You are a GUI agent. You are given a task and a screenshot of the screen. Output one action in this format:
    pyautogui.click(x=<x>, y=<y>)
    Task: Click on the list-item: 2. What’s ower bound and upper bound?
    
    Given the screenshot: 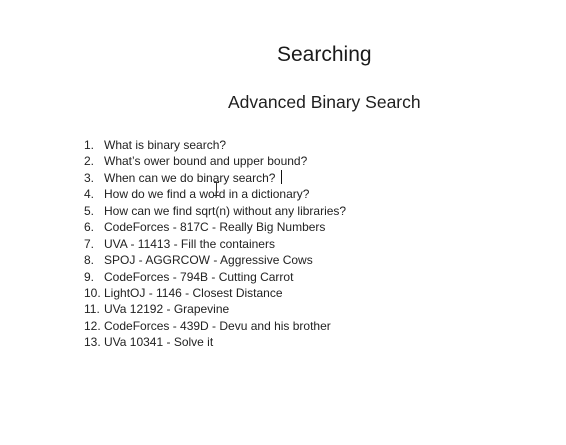 What is the action you would take?
    pyautogui.click(x=215, y=161)
    